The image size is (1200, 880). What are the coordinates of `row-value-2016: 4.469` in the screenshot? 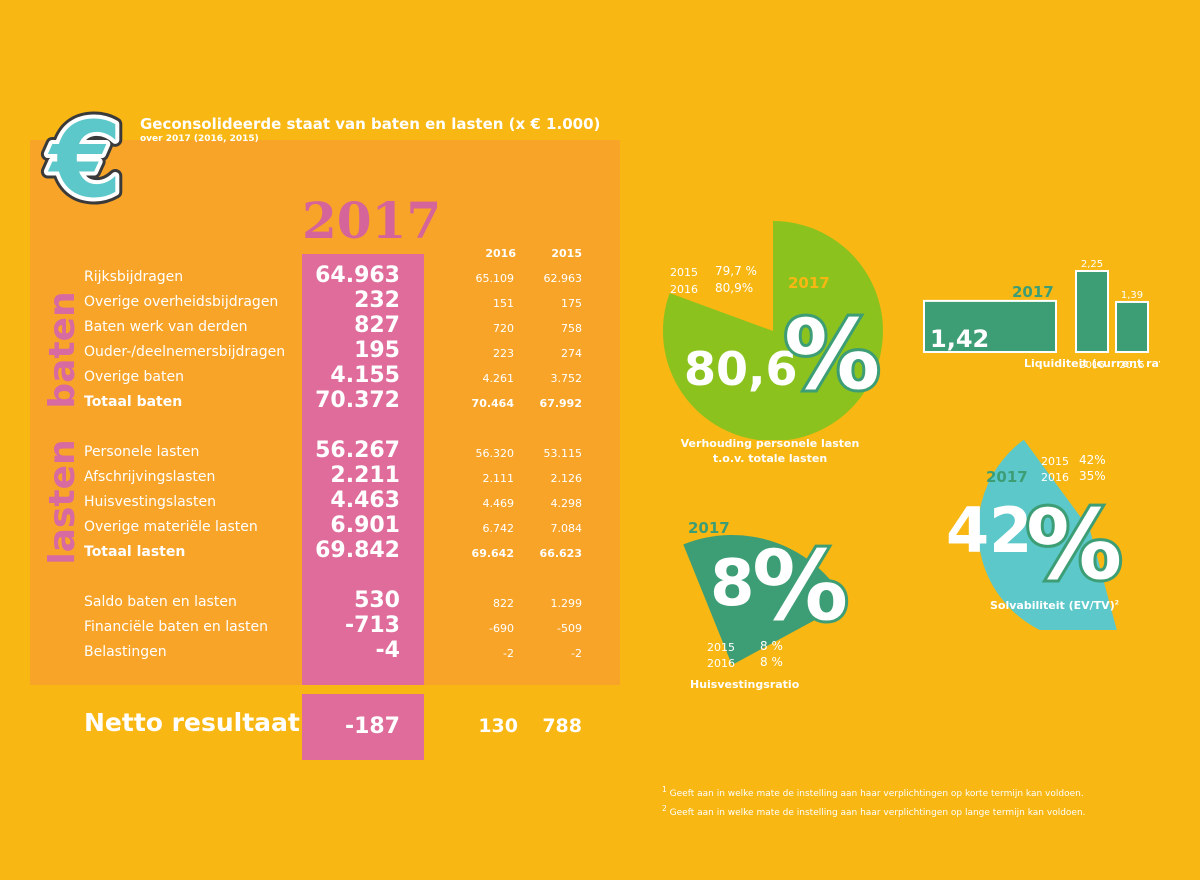 It's located at (498, 503).